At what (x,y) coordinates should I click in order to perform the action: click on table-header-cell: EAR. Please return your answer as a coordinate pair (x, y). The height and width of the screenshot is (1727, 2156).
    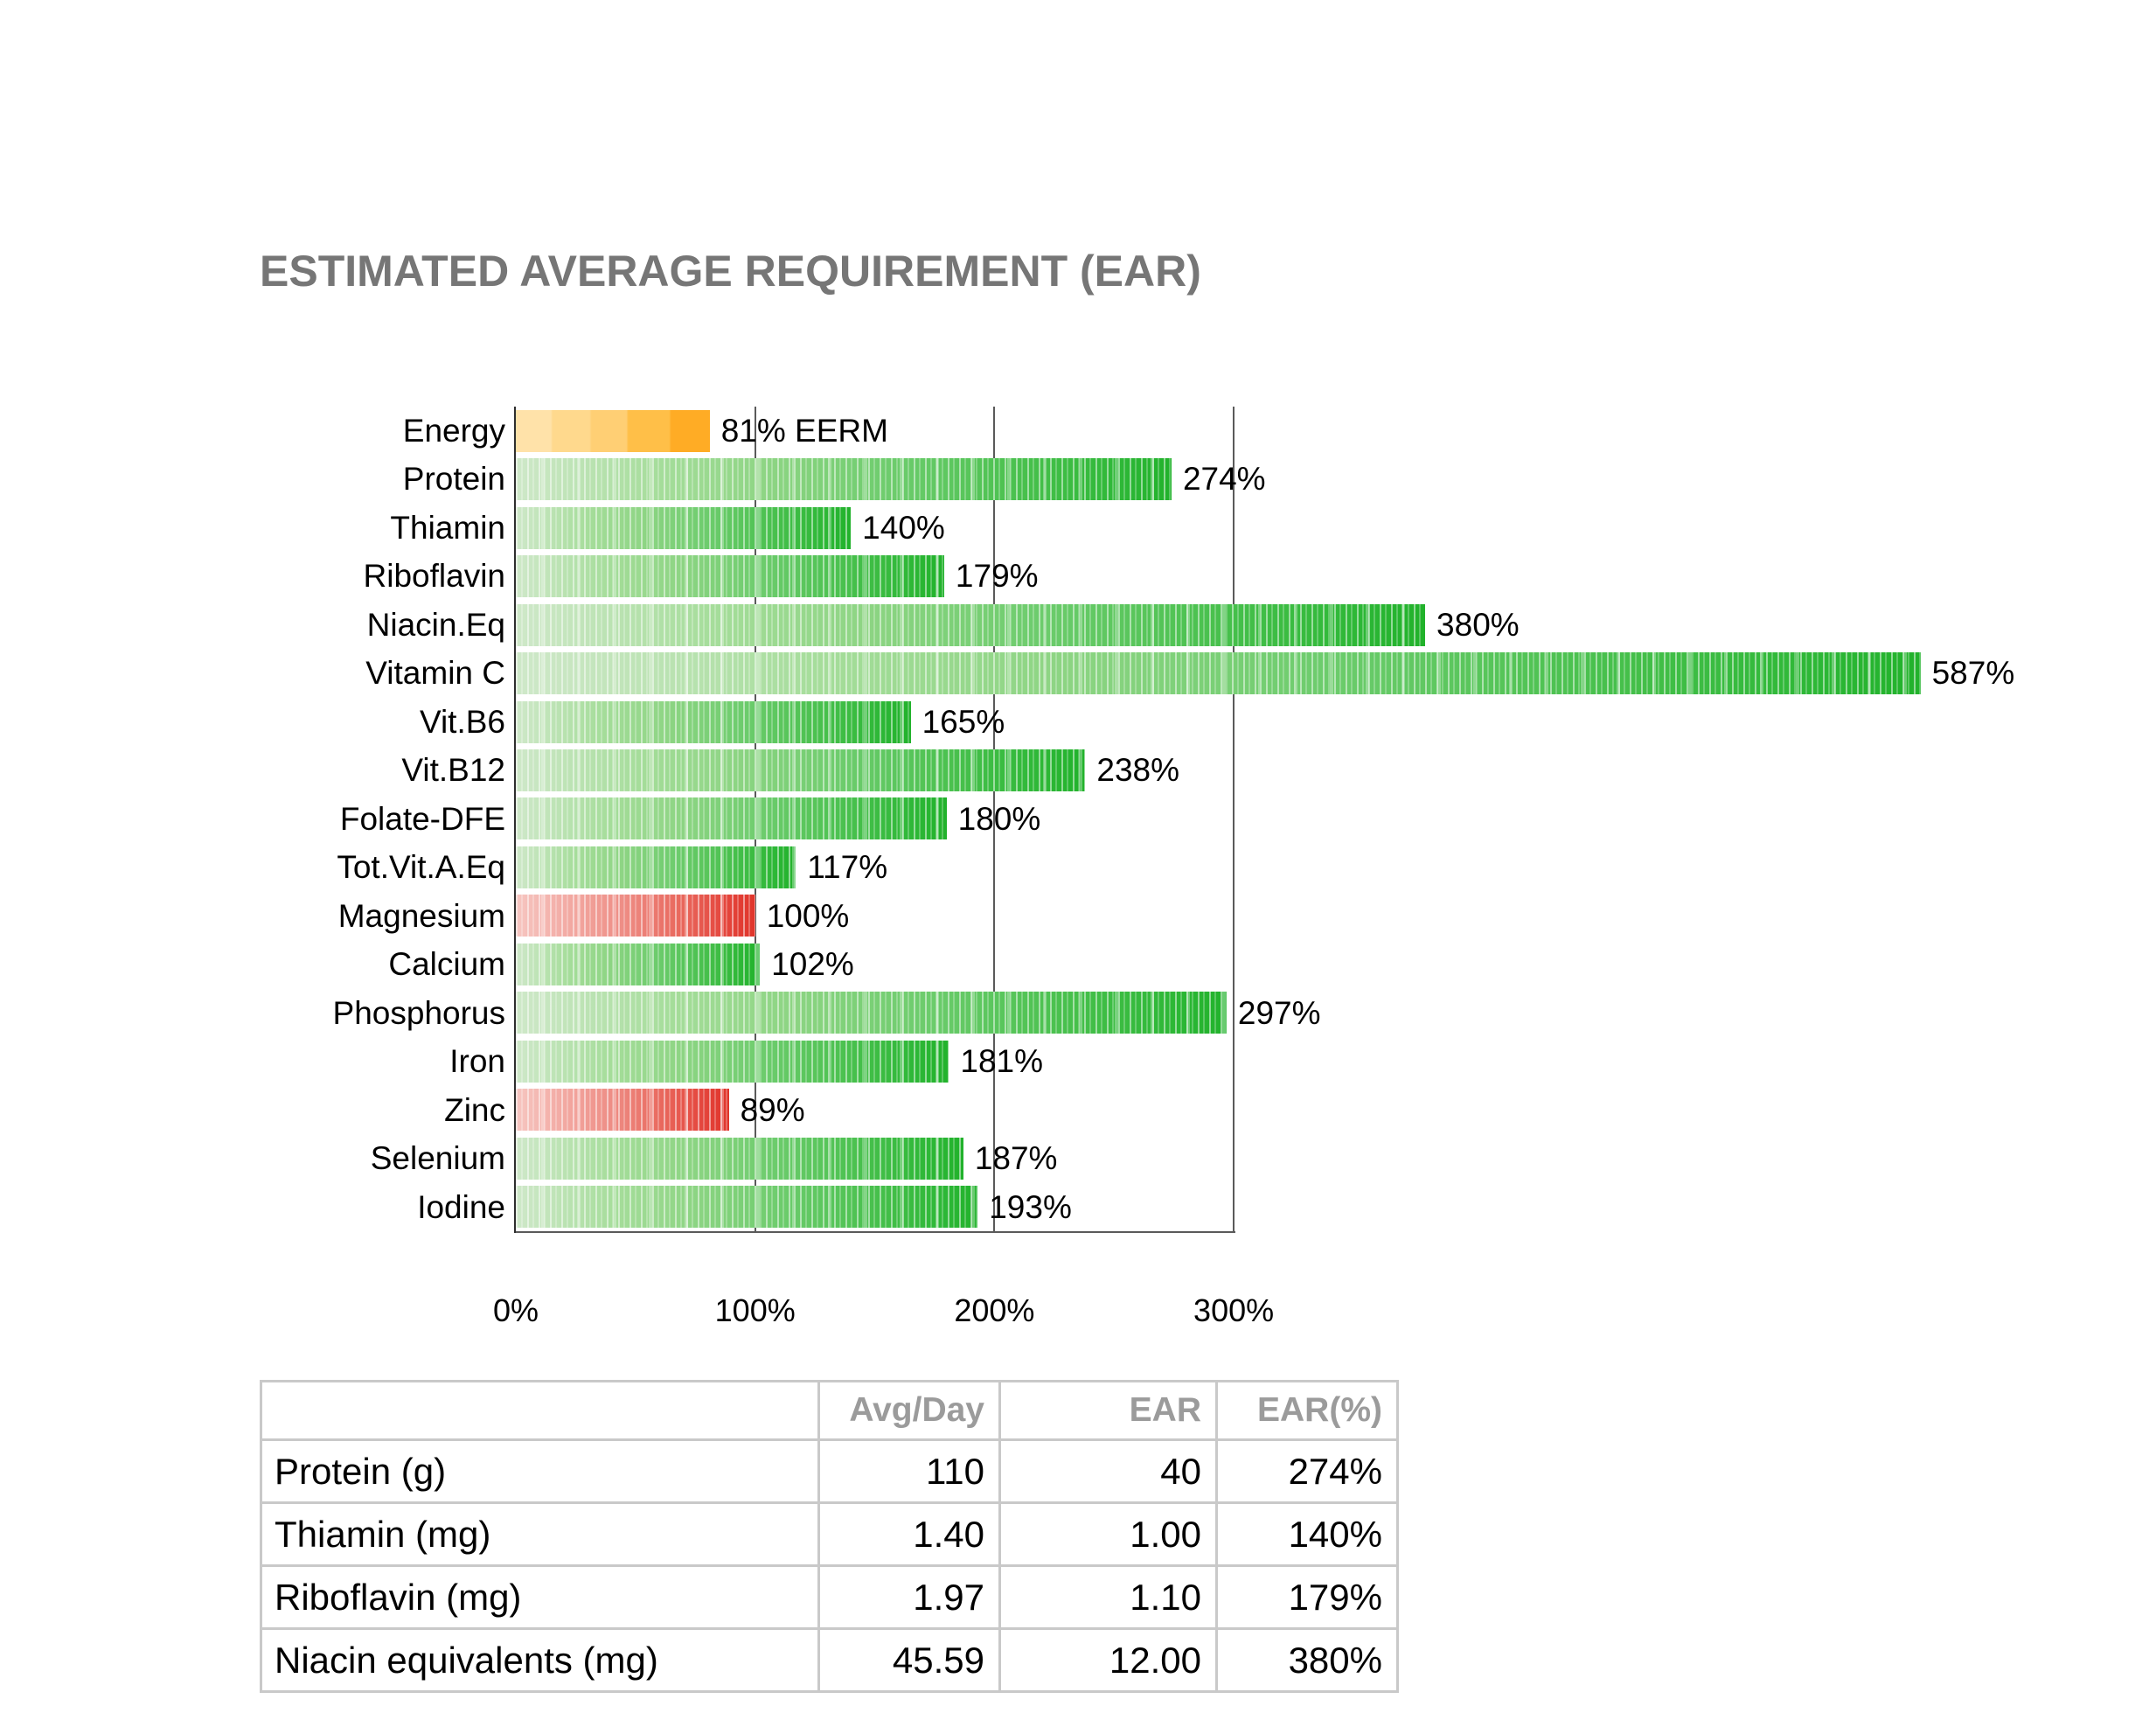
    Looking at the image, I should click on (1108, 1411).